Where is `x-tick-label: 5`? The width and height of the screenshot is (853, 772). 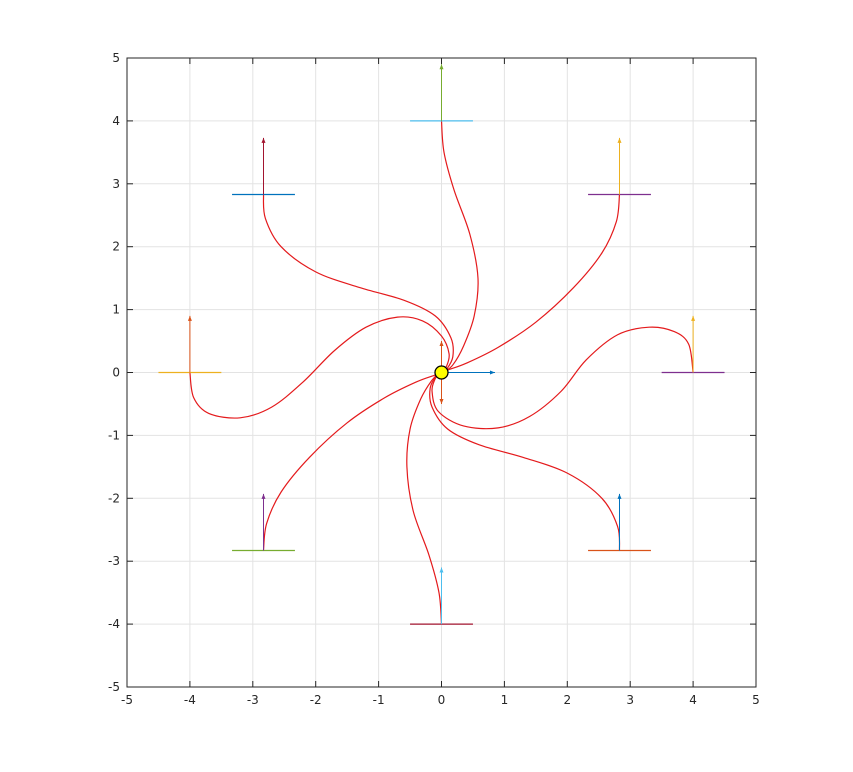
x-tick-label: 5 is located at coordinates (756, 700).